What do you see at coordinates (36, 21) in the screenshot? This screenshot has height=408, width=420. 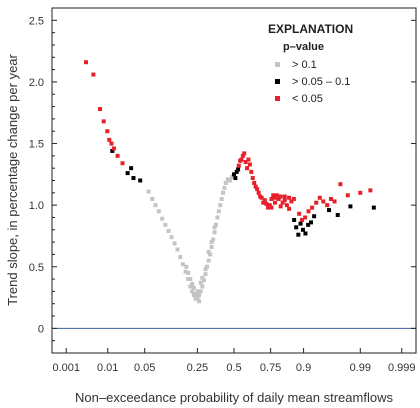 I see `y-tick-label: 2.5` at bounding box center [36, 21].